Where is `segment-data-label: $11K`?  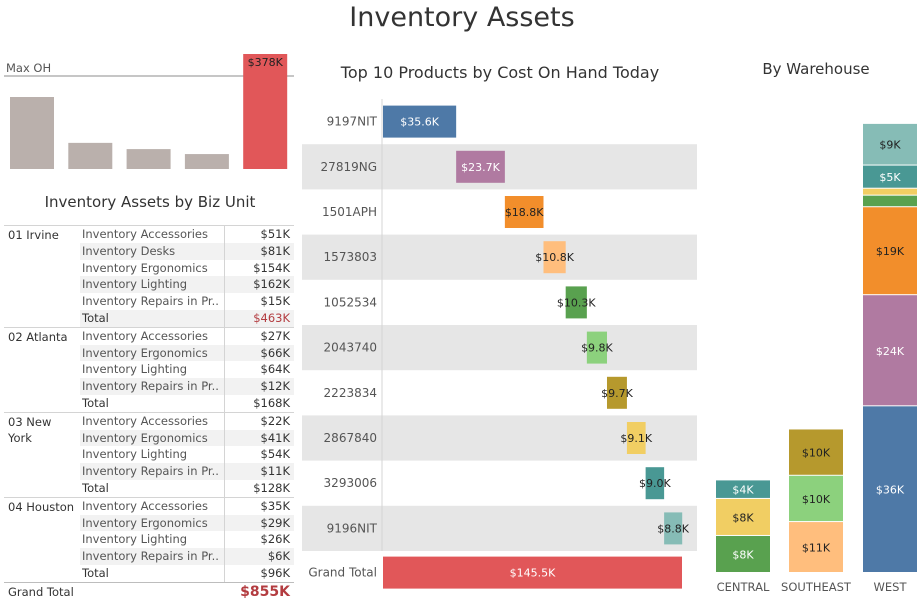
segment-data-label: $11K is located at coordinates (816, 548).